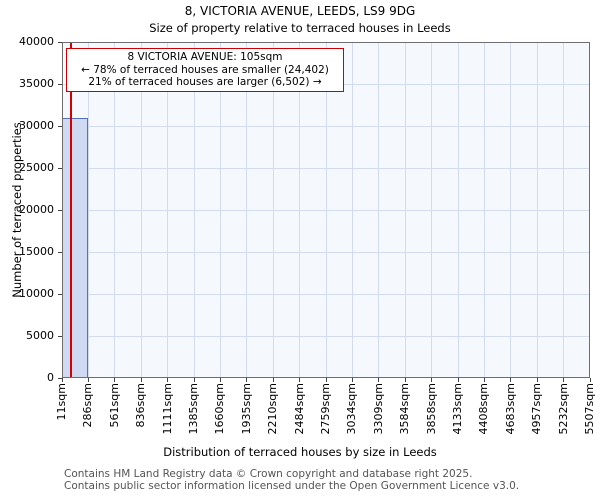 The image size is (600, 500). Describe the element at coordinates (431, 409) in the screenshot. I see `x-tick-label: 3858sqm` at that location.